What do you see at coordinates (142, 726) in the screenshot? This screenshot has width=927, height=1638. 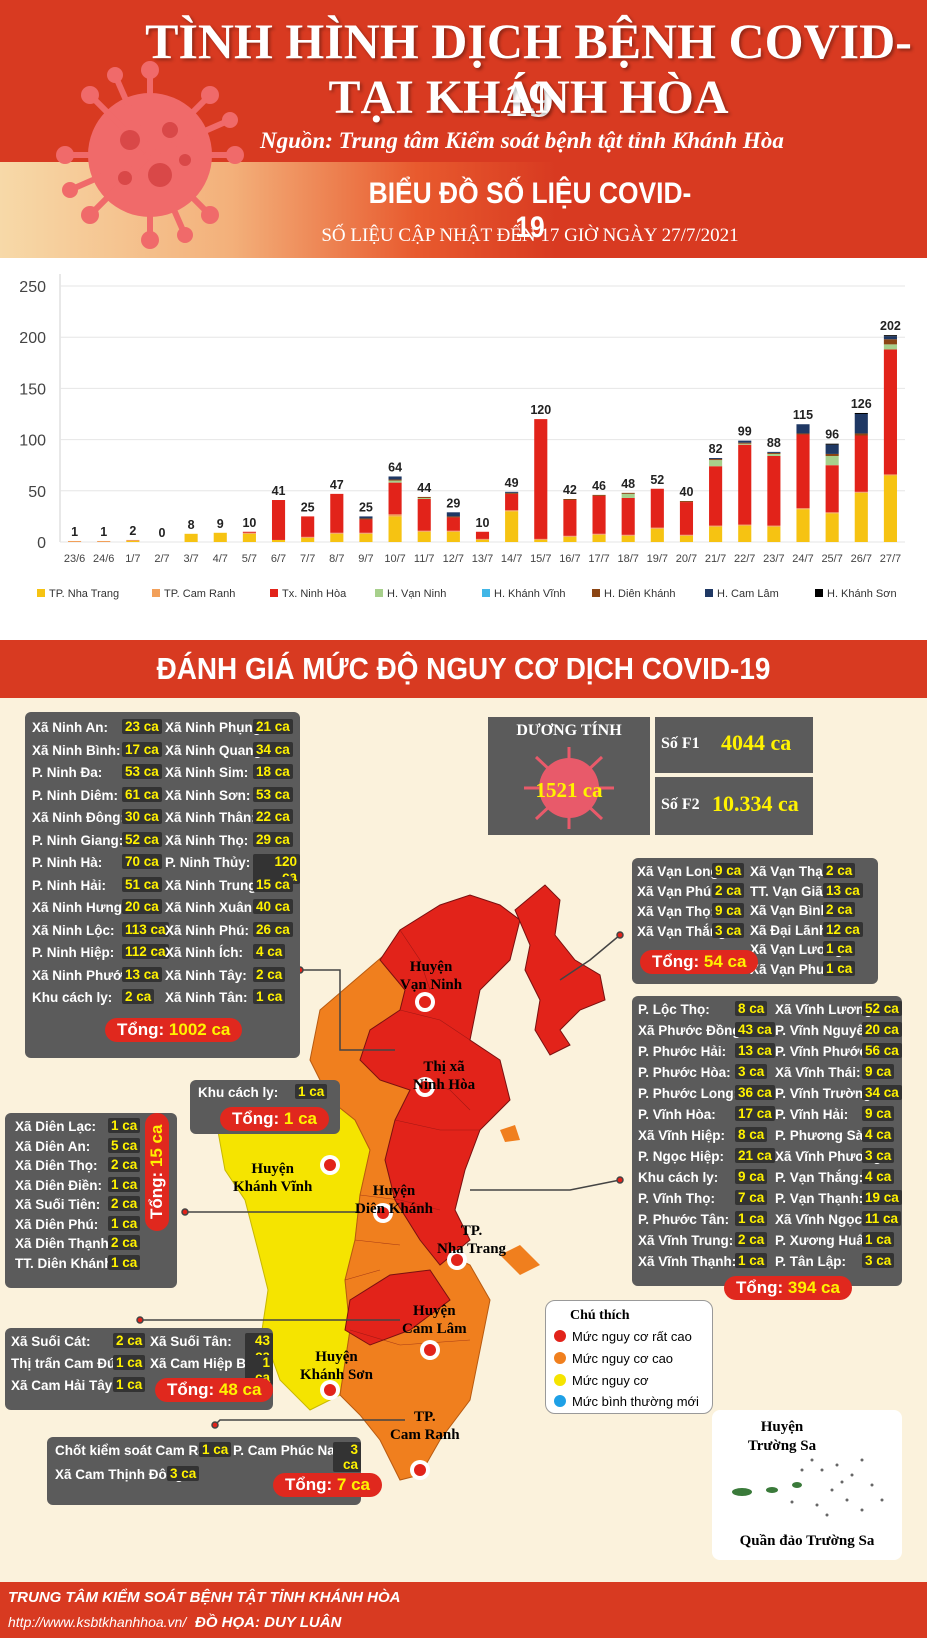 I see `case-count: 23 ca` at bounding box center [142, 726].